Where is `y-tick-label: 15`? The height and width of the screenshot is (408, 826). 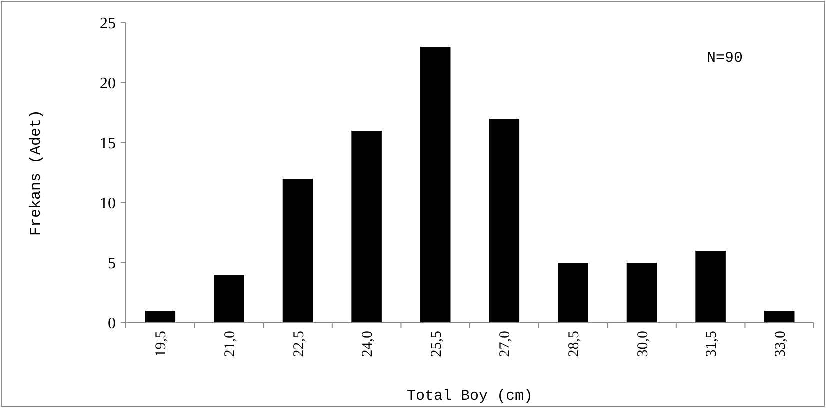
y-tick-label: 15 is located at coordinates (108, 144).